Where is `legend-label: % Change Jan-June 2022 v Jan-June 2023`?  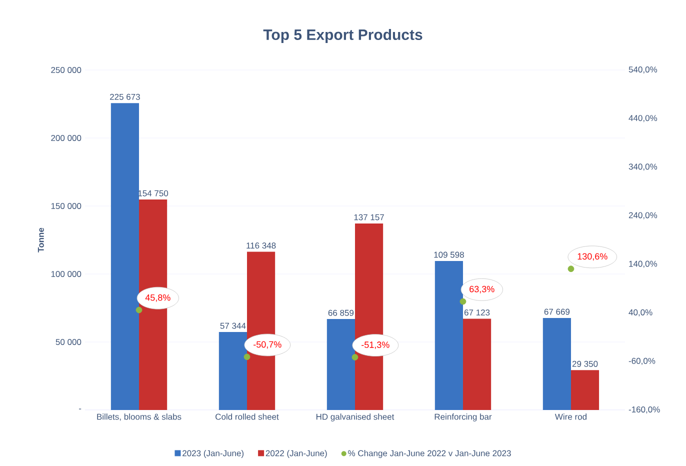
legend-label: % Change Jan-June 2022 v Jan-June 2023 is located at coordinates (429, 454).